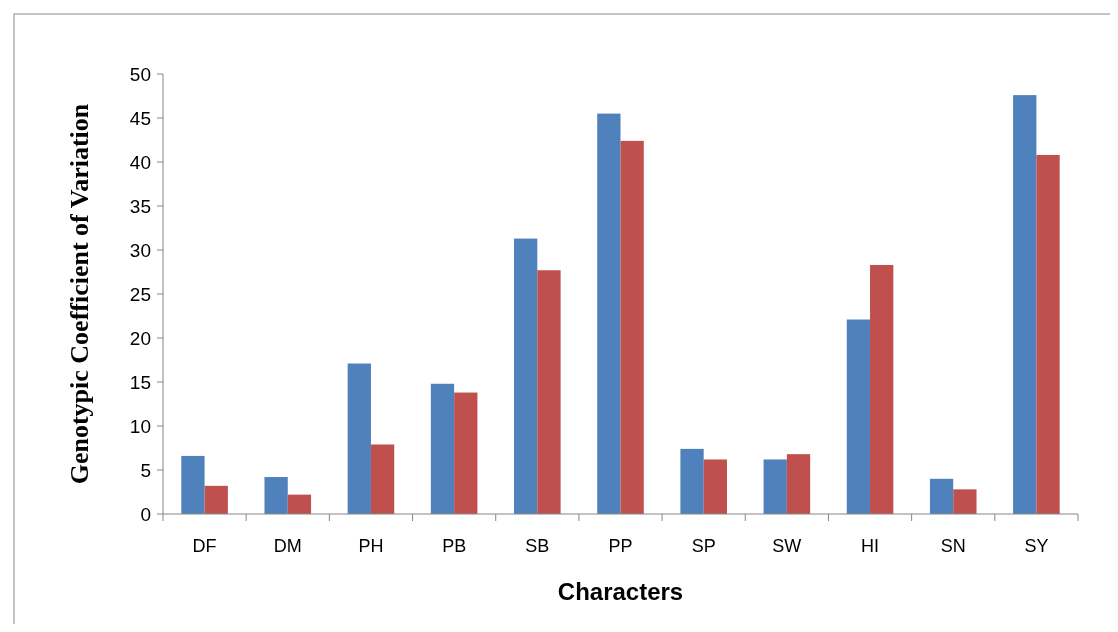 This screenshot has width=1118, height=632. What do you see at coordinates (371, 546) in the screenshot?
I see `x-tick-label: PH` at bounding box center [371, 546].